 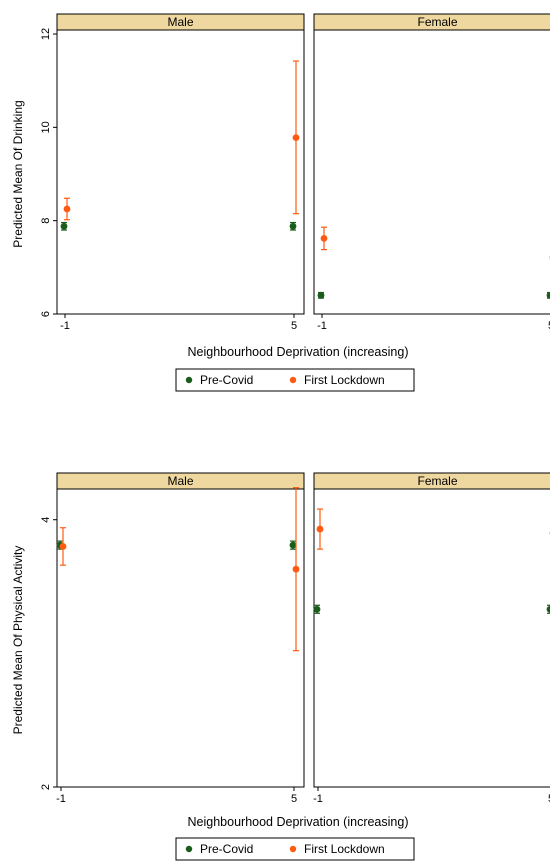 What do you see at coordinates (46, 314) in the screenshot?
I see `y-tick-label: 6` at bounding box center [46, 314].